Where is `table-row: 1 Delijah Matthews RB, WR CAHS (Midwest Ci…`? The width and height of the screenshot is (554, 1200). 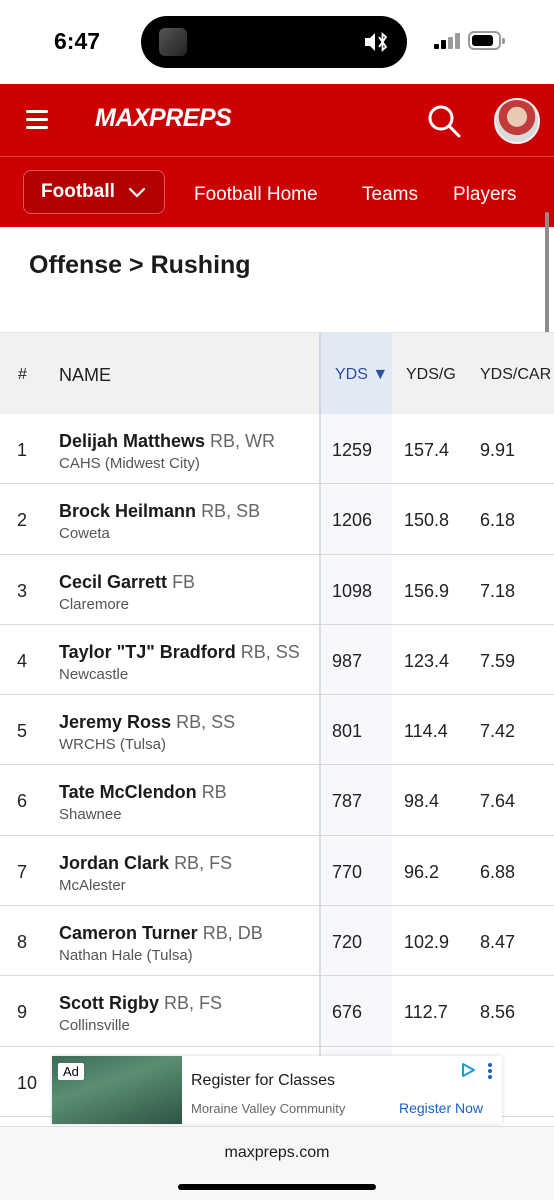
table-row: 1 Delijah Matthews RB, WR CAHS (Midwest Ci… is located at coordinates (277, 449).